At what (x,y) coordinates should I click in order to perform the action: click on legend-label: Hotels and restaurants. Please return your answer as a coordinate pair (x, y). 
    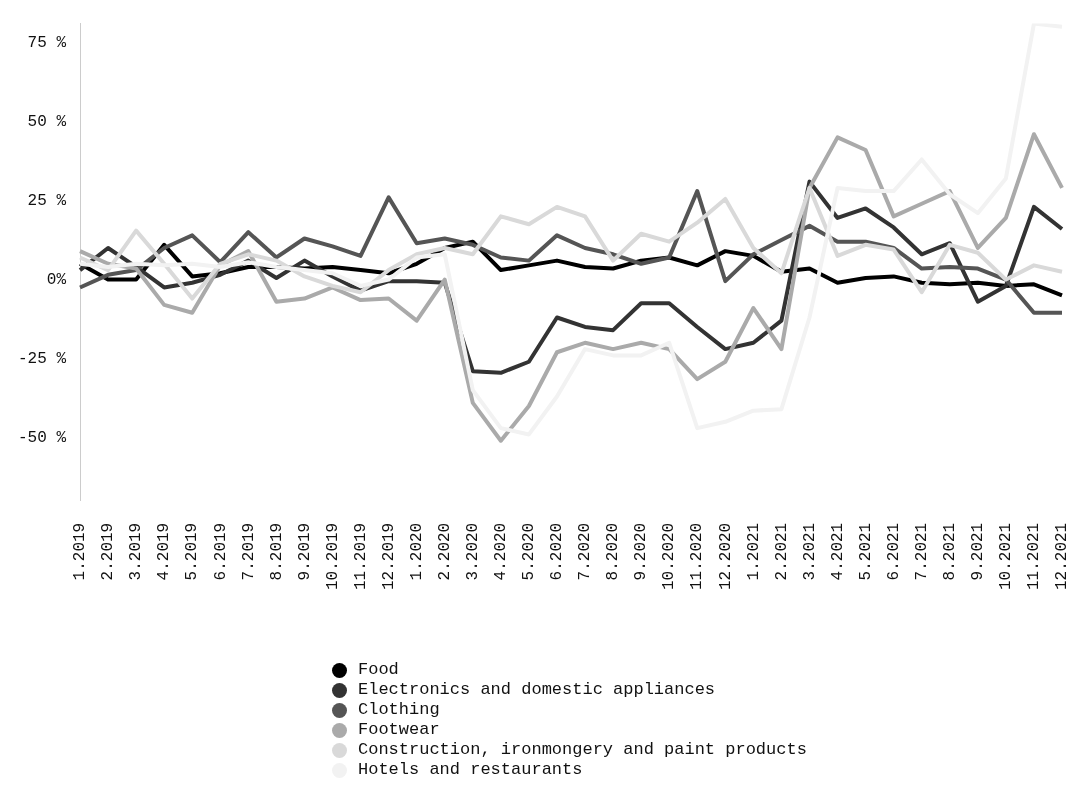
    Looking at the image, I should click on (470, 770).